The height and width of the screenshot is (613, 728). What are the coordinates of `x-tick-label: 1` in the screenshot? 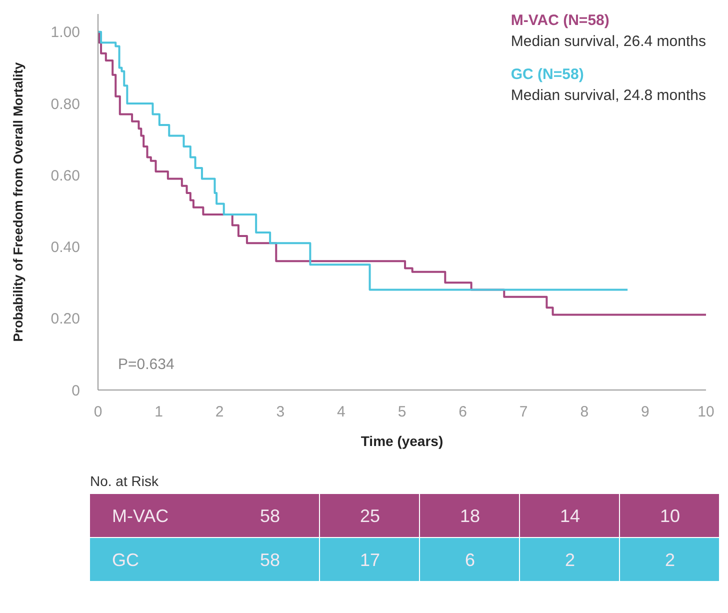 It's located at (158, 412).